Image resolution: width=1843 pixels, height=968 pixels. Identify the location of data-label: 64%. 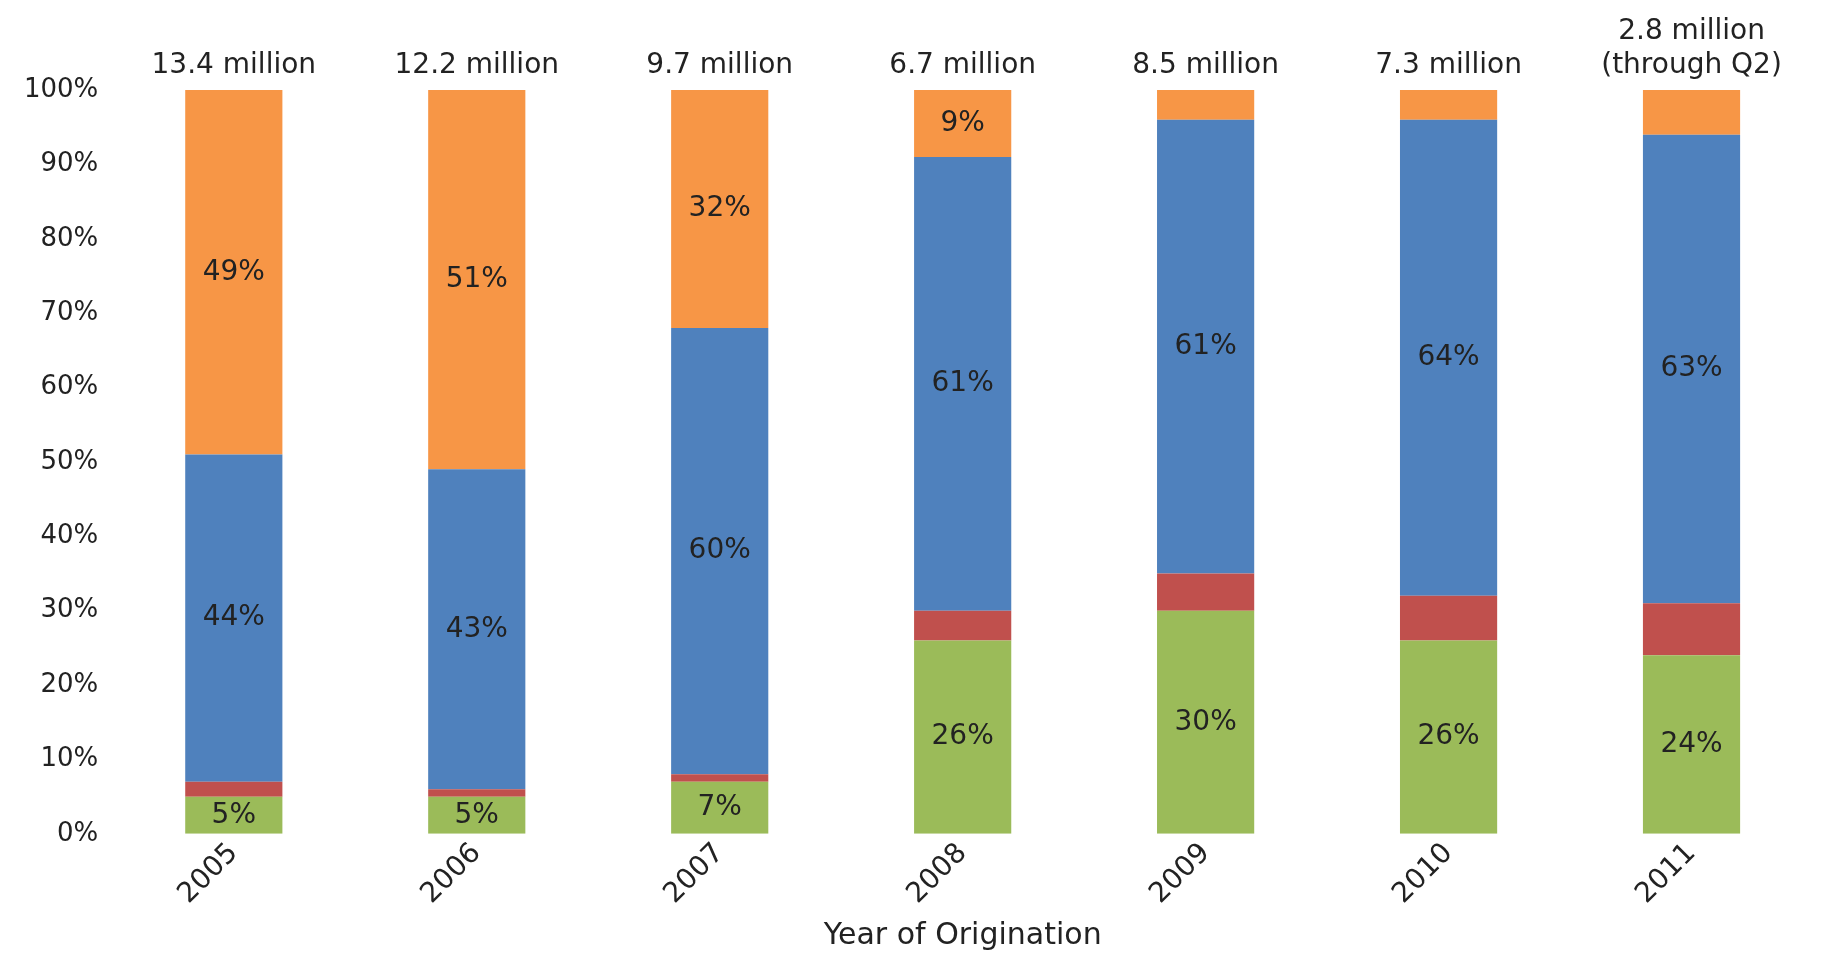
(1448, 356).